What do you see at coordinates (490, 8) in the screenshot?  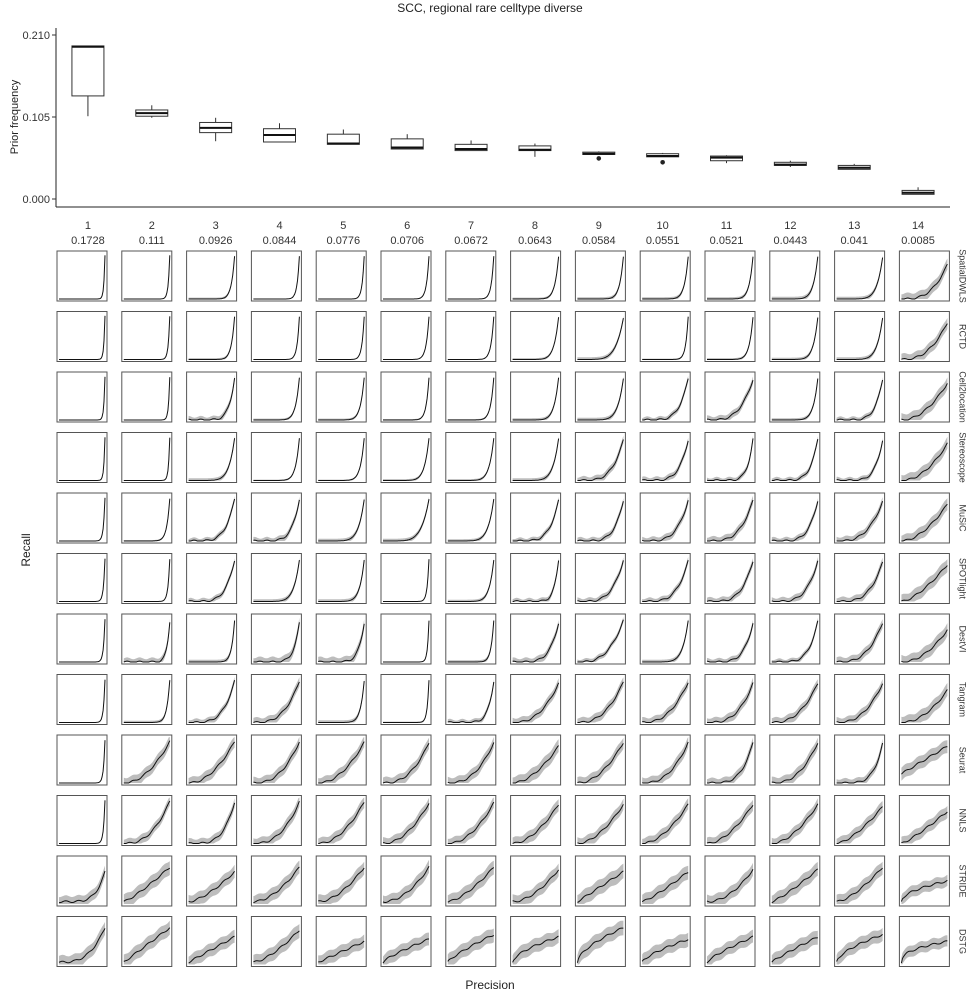 I see `chart-title: SCC, regional rare celltype diverse` at bounding box center [490, 8].